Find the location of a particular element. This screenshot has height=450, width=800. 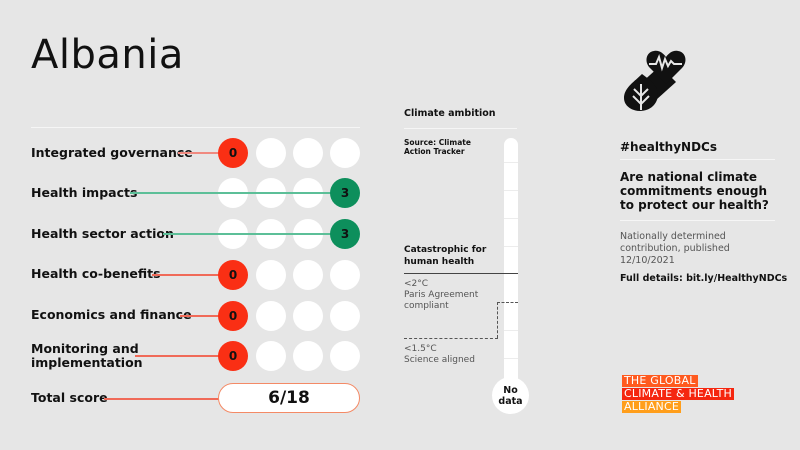

country-title: Albania is located at coordinates (107, 55).